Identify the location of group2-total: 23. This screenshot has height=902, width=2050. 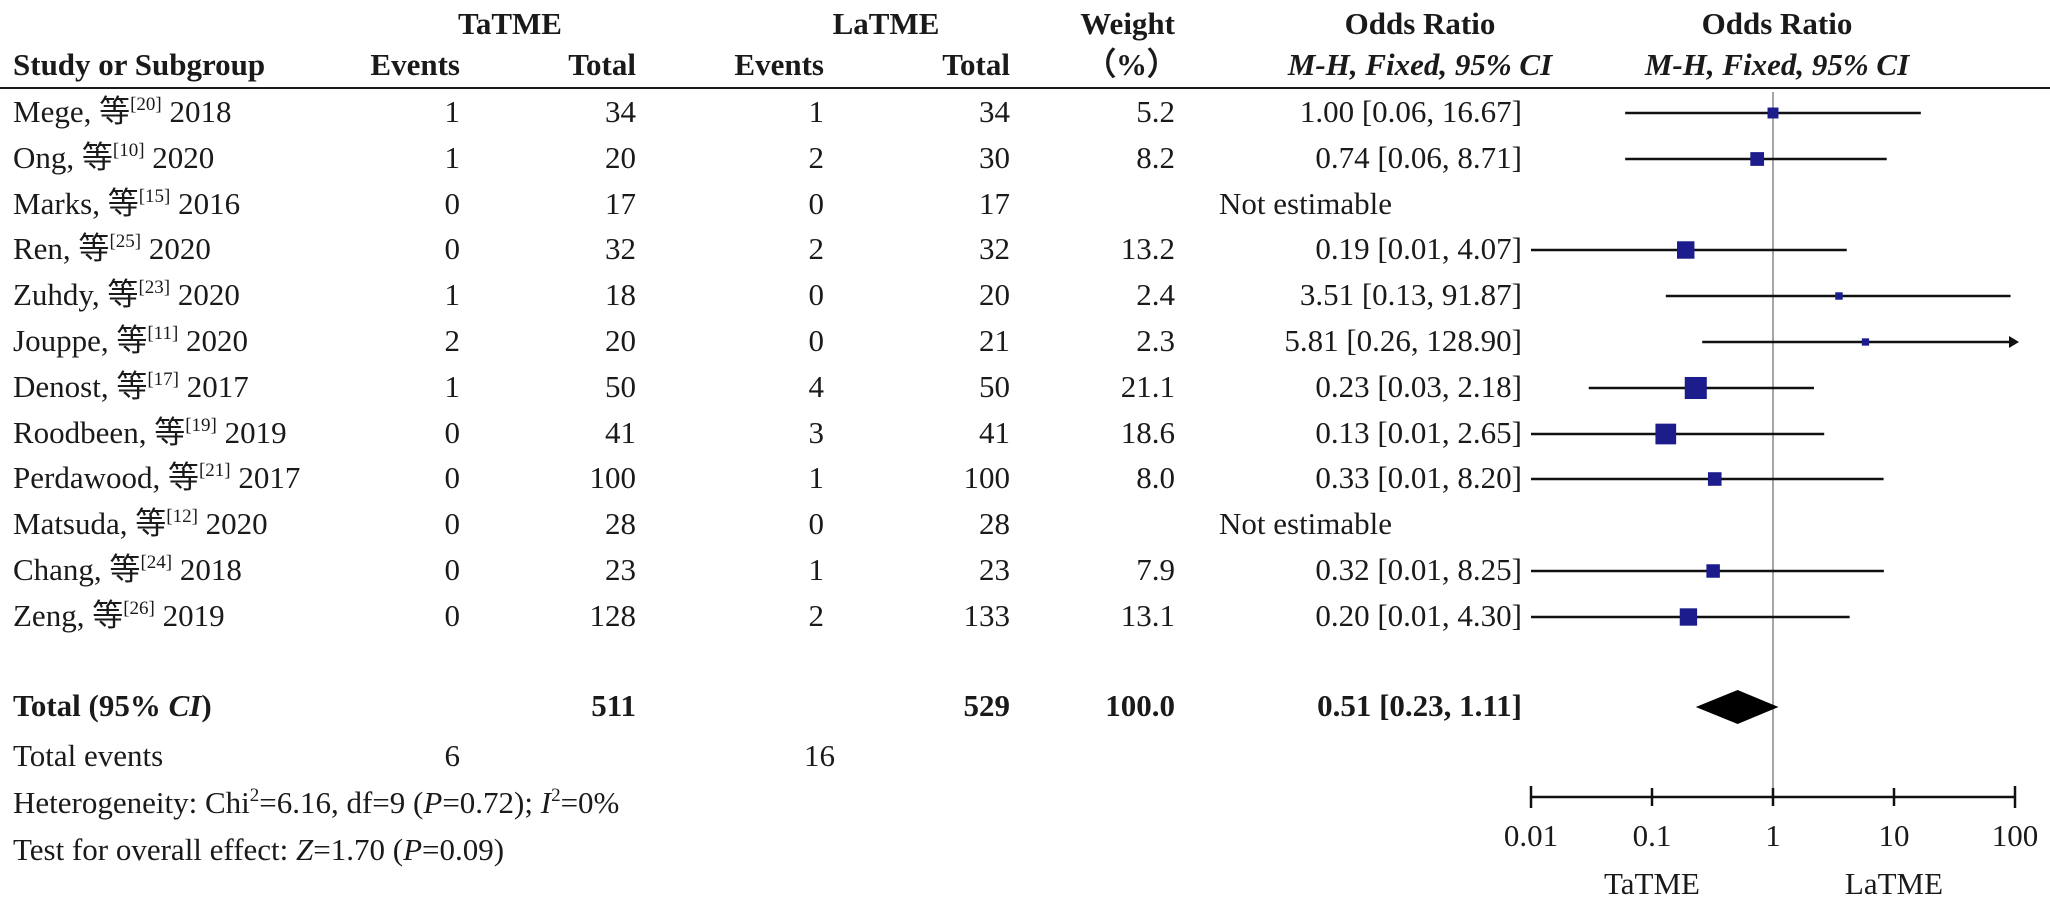
(994, 569).